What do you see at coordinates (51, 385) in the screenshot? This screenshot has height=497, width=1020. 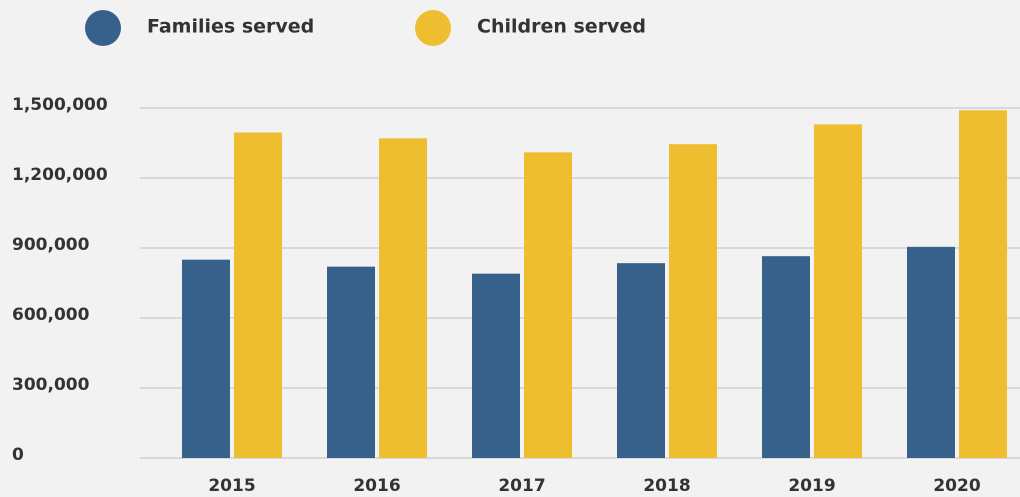 I see `y-tick-label: 300,000` at bounding box center [51, 385].